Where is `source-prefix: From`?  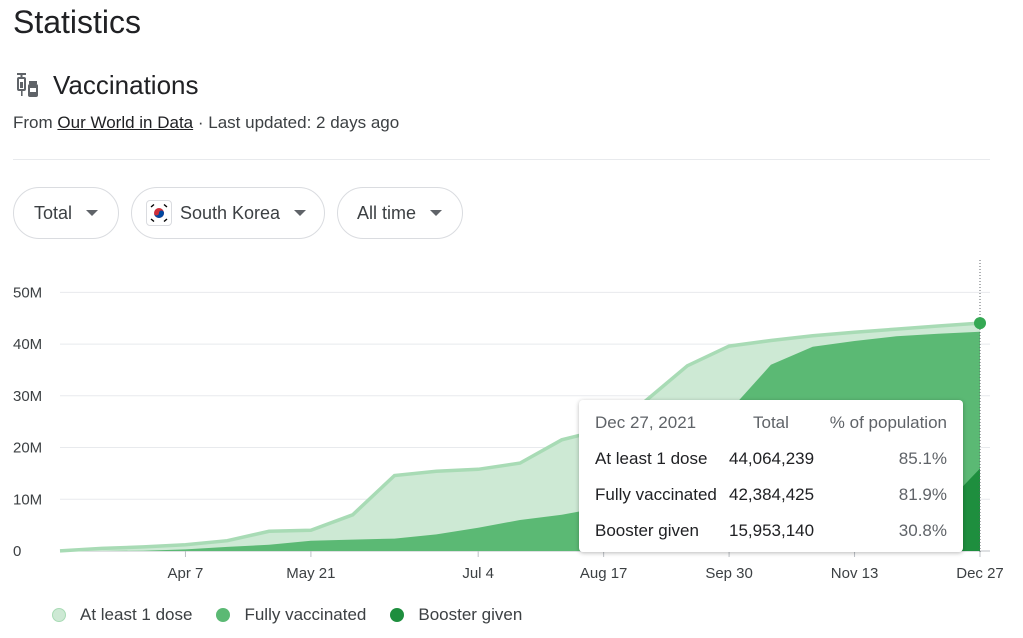
source-prefix: From is located at coordinates (33, 122).